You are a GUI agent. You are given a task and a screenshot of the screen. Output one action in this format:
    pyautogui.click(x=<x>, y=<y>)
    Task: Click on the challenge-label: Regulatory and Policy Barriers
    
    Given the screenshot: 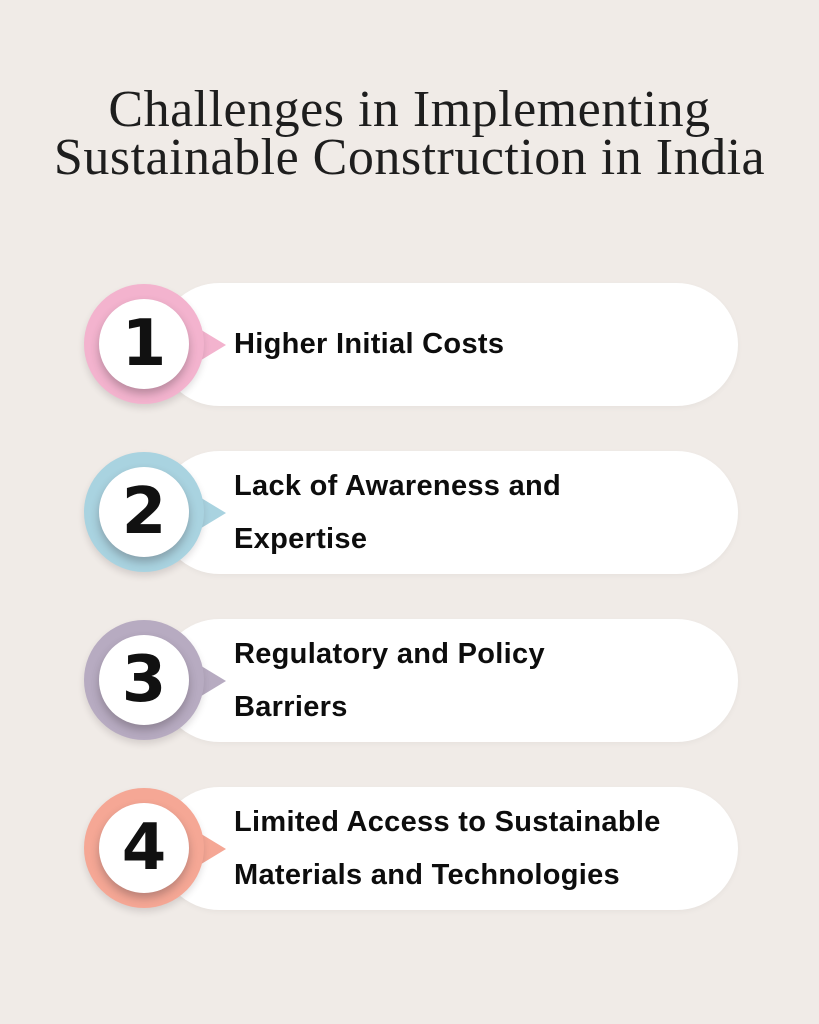 What is the action you would take?
    pyautogui.click(x=351, y=681)
    